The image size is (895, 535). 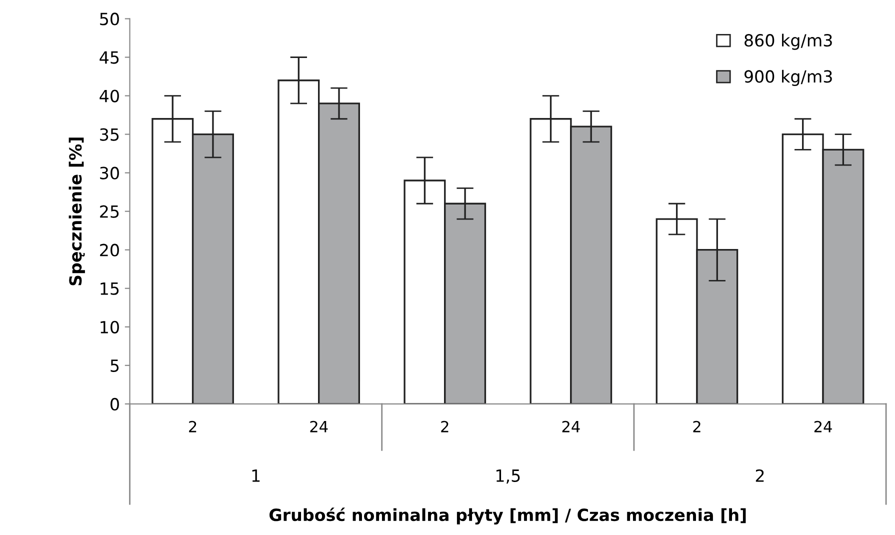 What do you see at coordinates (508, 516) in the screenshot?
I see `x-axis-title: Grubość nominalna płyty [mm] / Czas moczenia [h]` at bounding box center [508, 516].